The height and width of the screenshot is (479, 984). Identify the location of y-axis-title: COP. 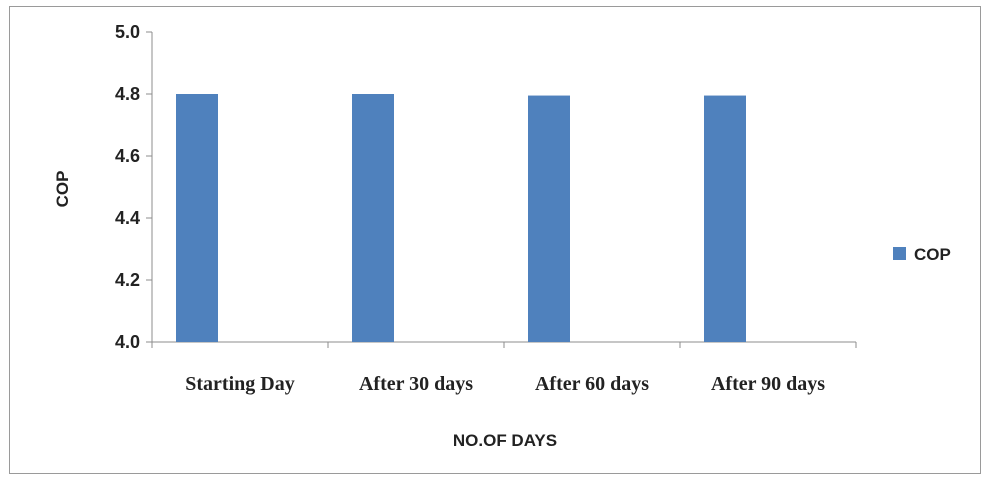
(62, 189).